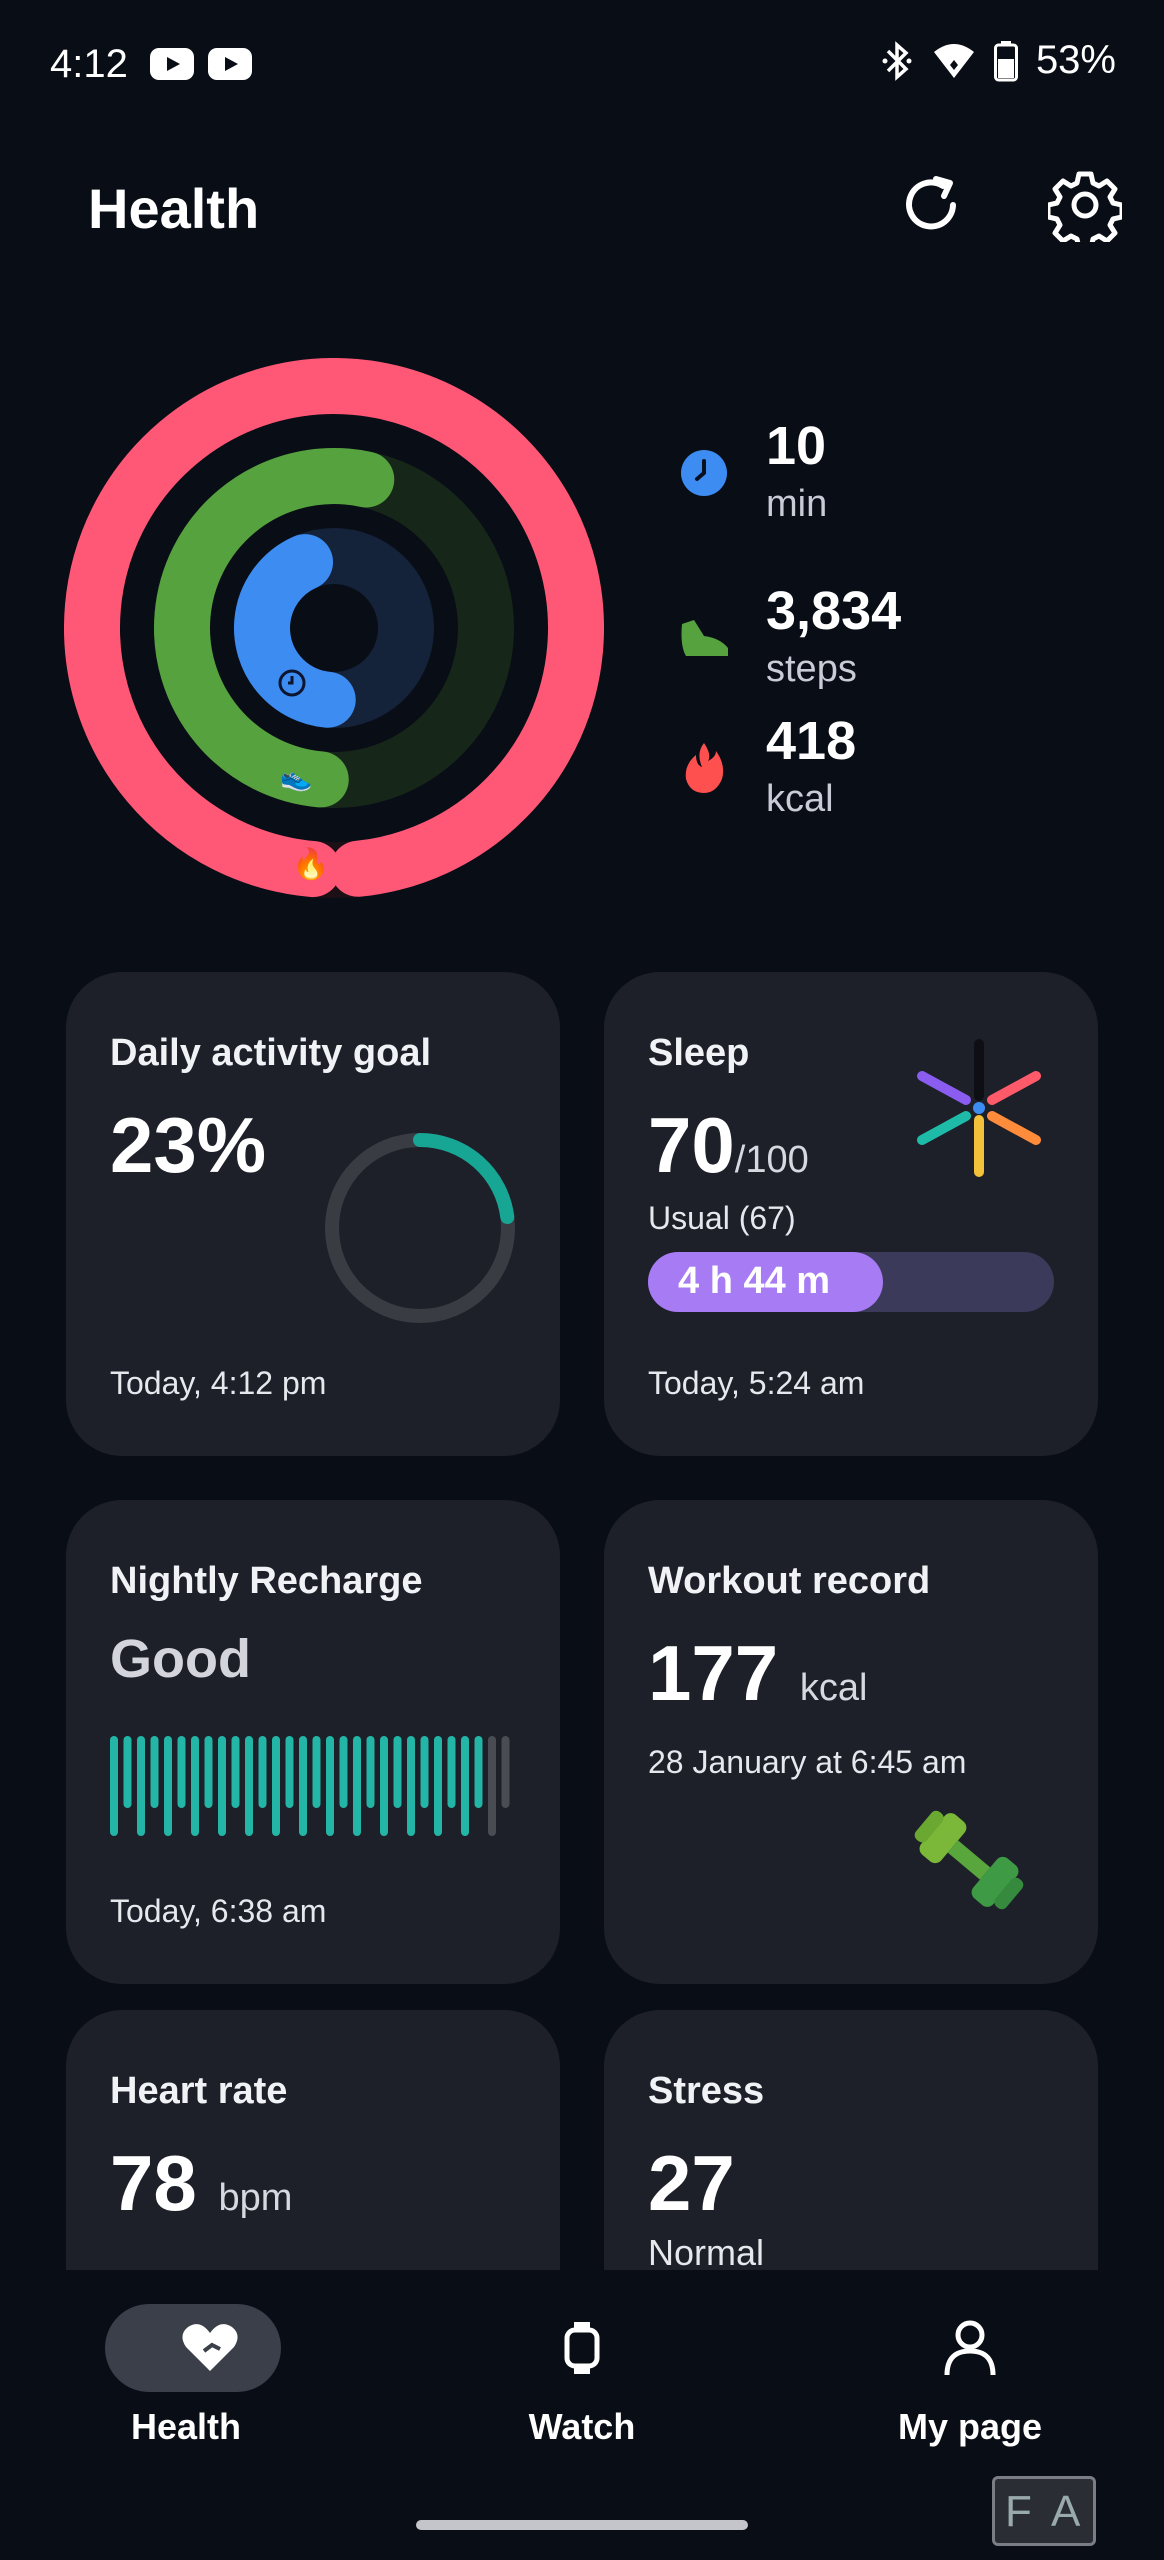 The height and width of the screenshot is (2560, 1164). What do you see at coordinates (582, 65) in the screenshot?
I see `status-bar: 4:12 53%` at bounding box center [582, 65].